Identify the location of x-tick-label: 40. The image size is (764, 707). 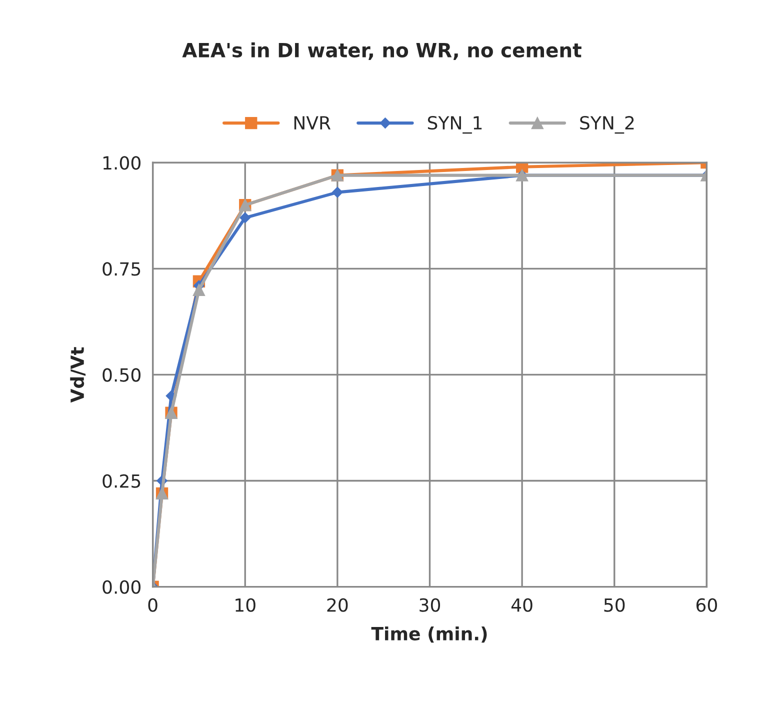
(521, 605).